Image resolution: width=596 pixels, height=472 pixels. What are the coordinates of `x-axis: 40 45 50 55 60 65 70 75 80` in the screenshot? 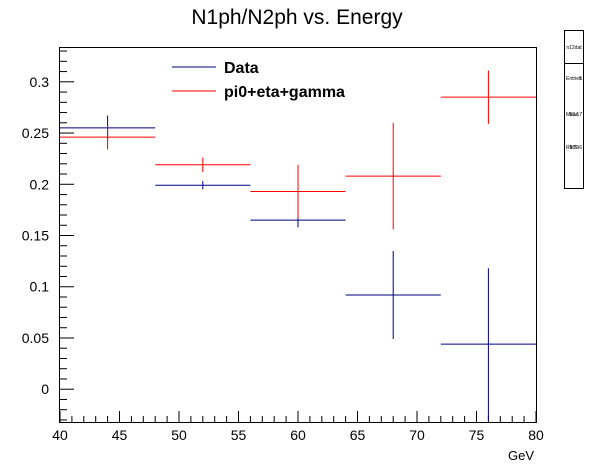 It's located at (298, 427).